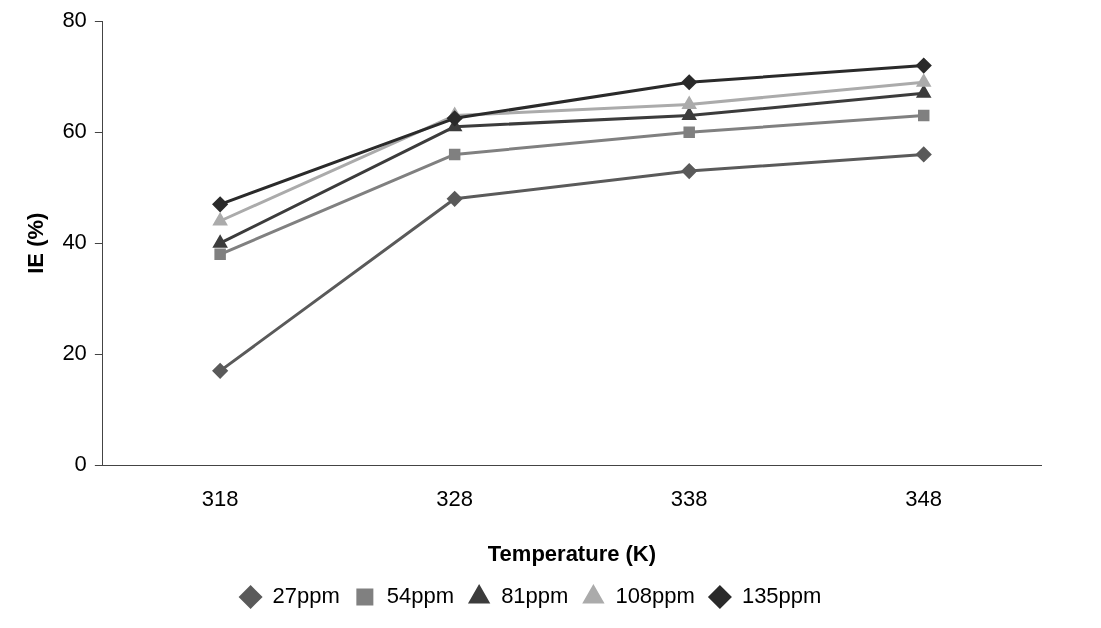  I want to click on legend-label: 108ppm, so click(655, 596).